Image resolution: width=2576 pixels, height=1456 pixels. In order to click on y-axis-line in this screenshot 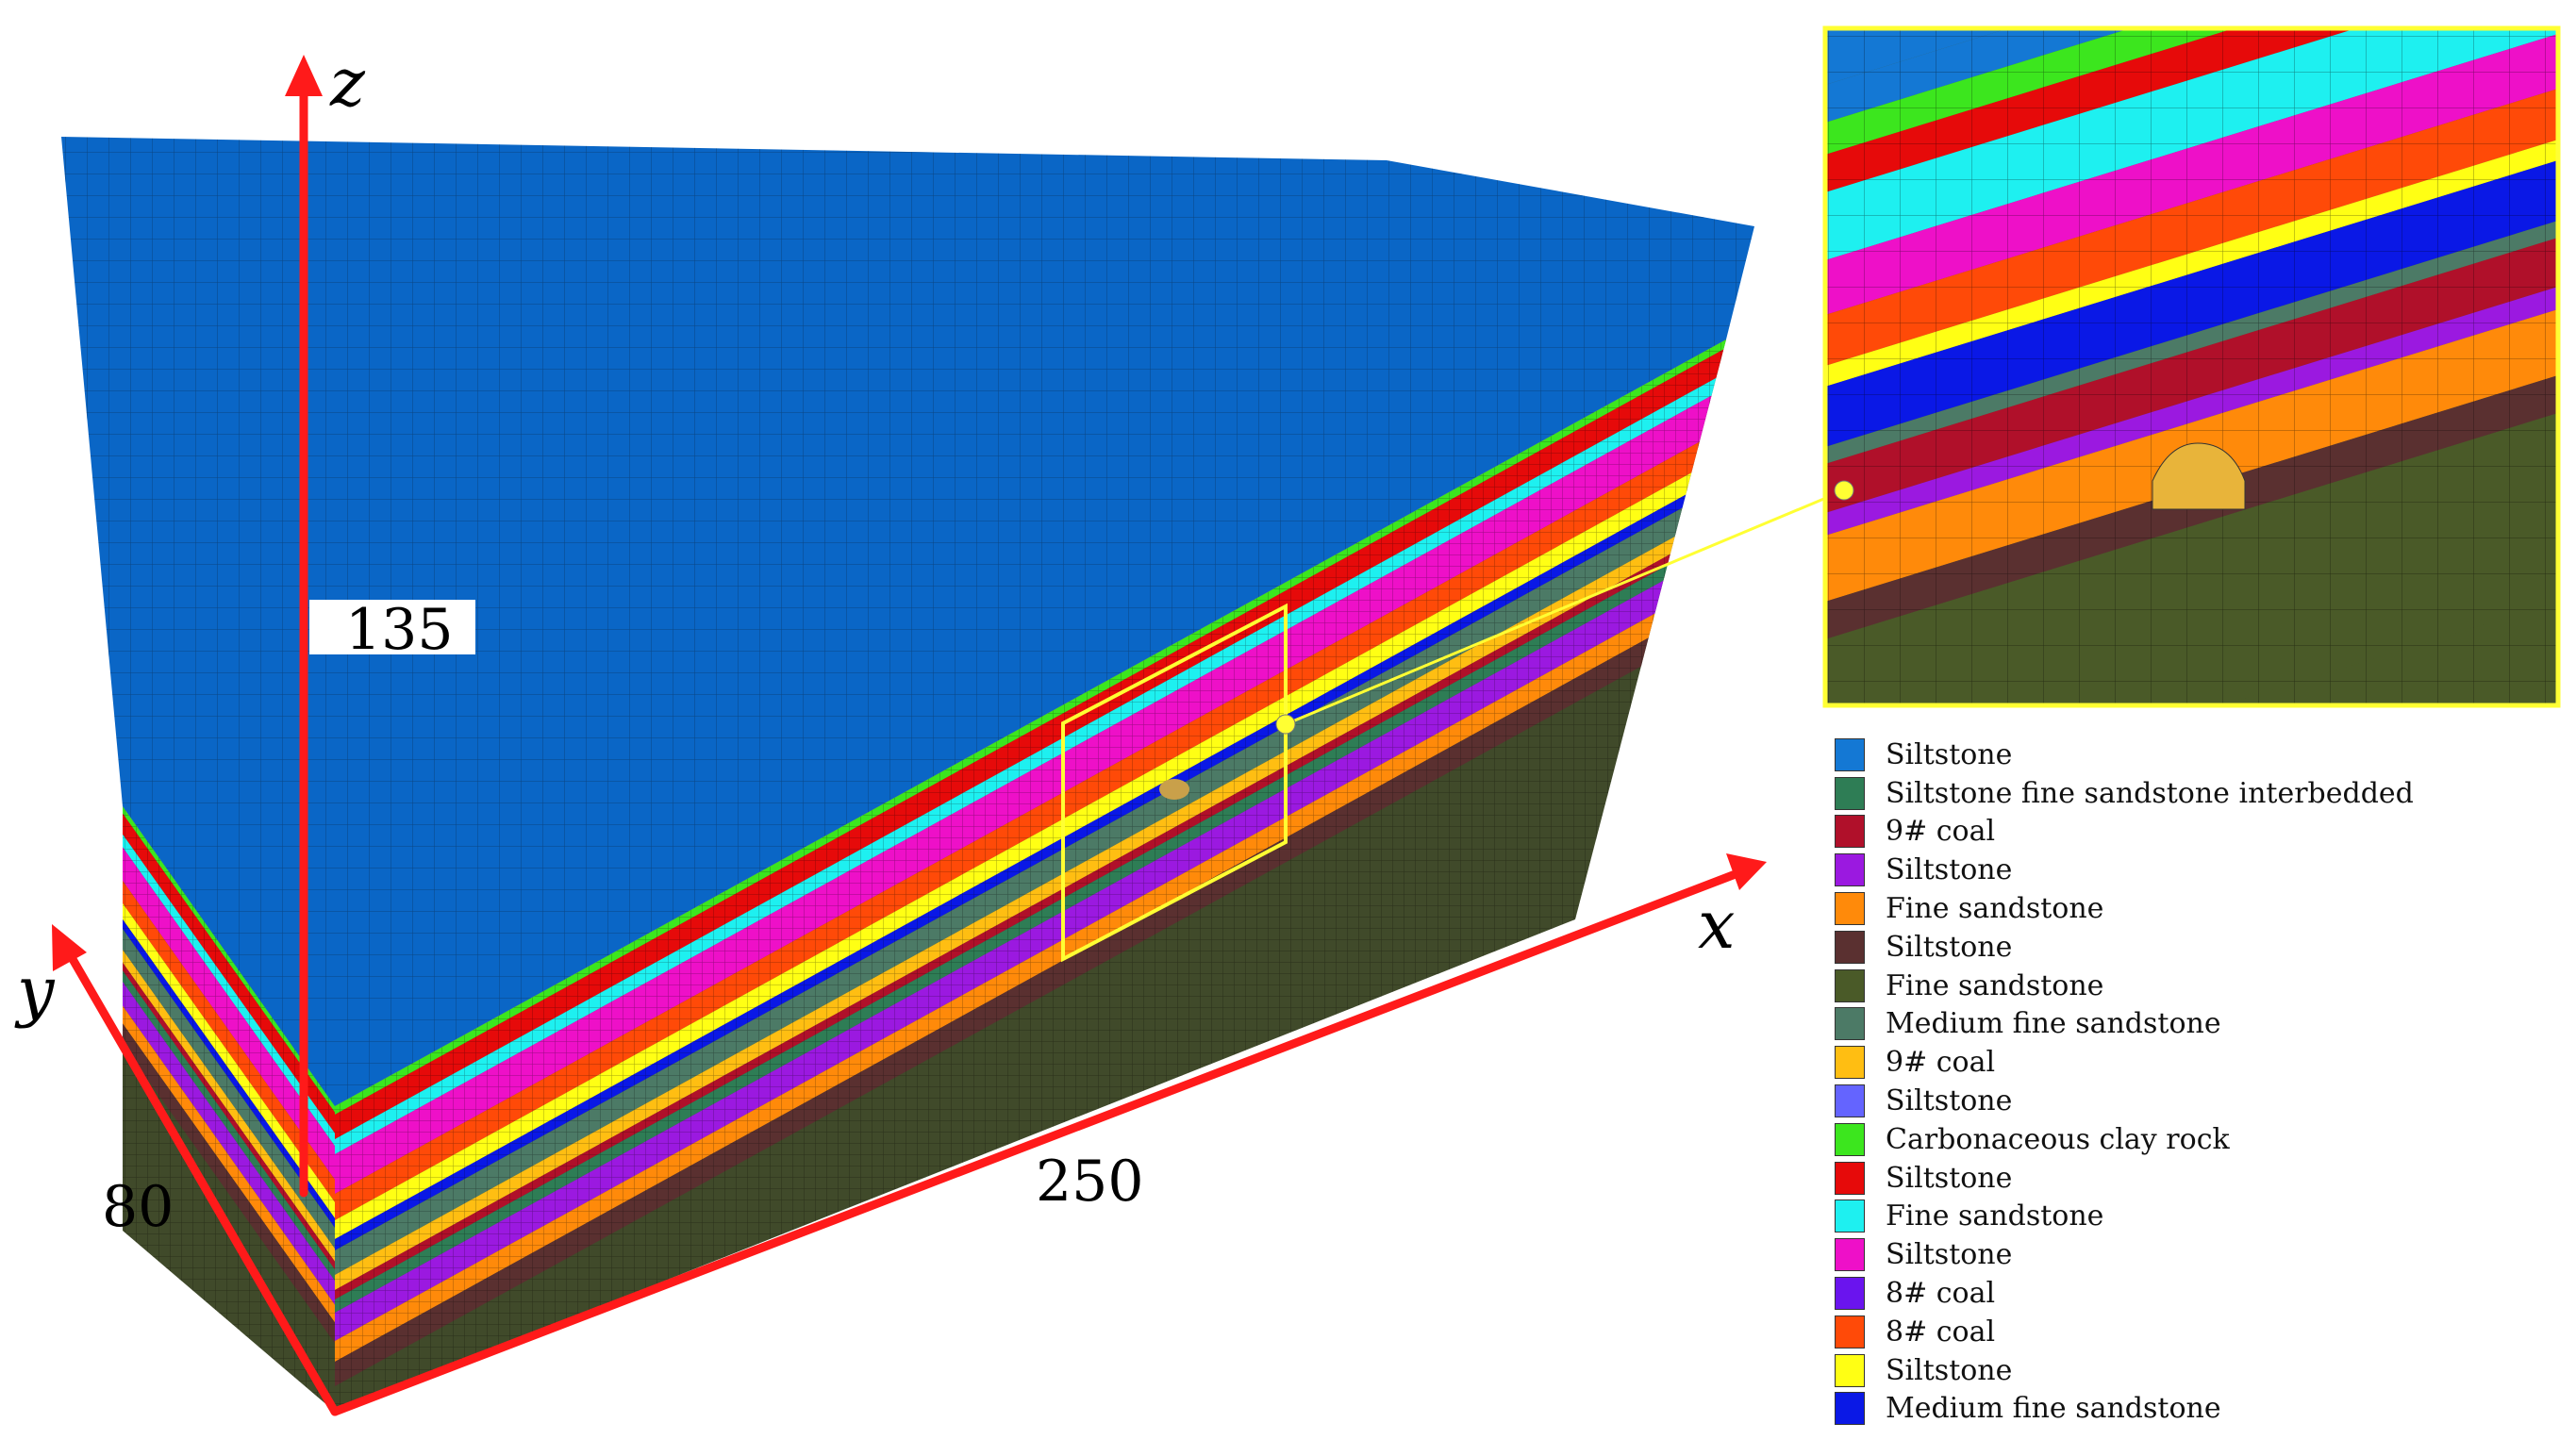, I will do `click(200, 1179)`.